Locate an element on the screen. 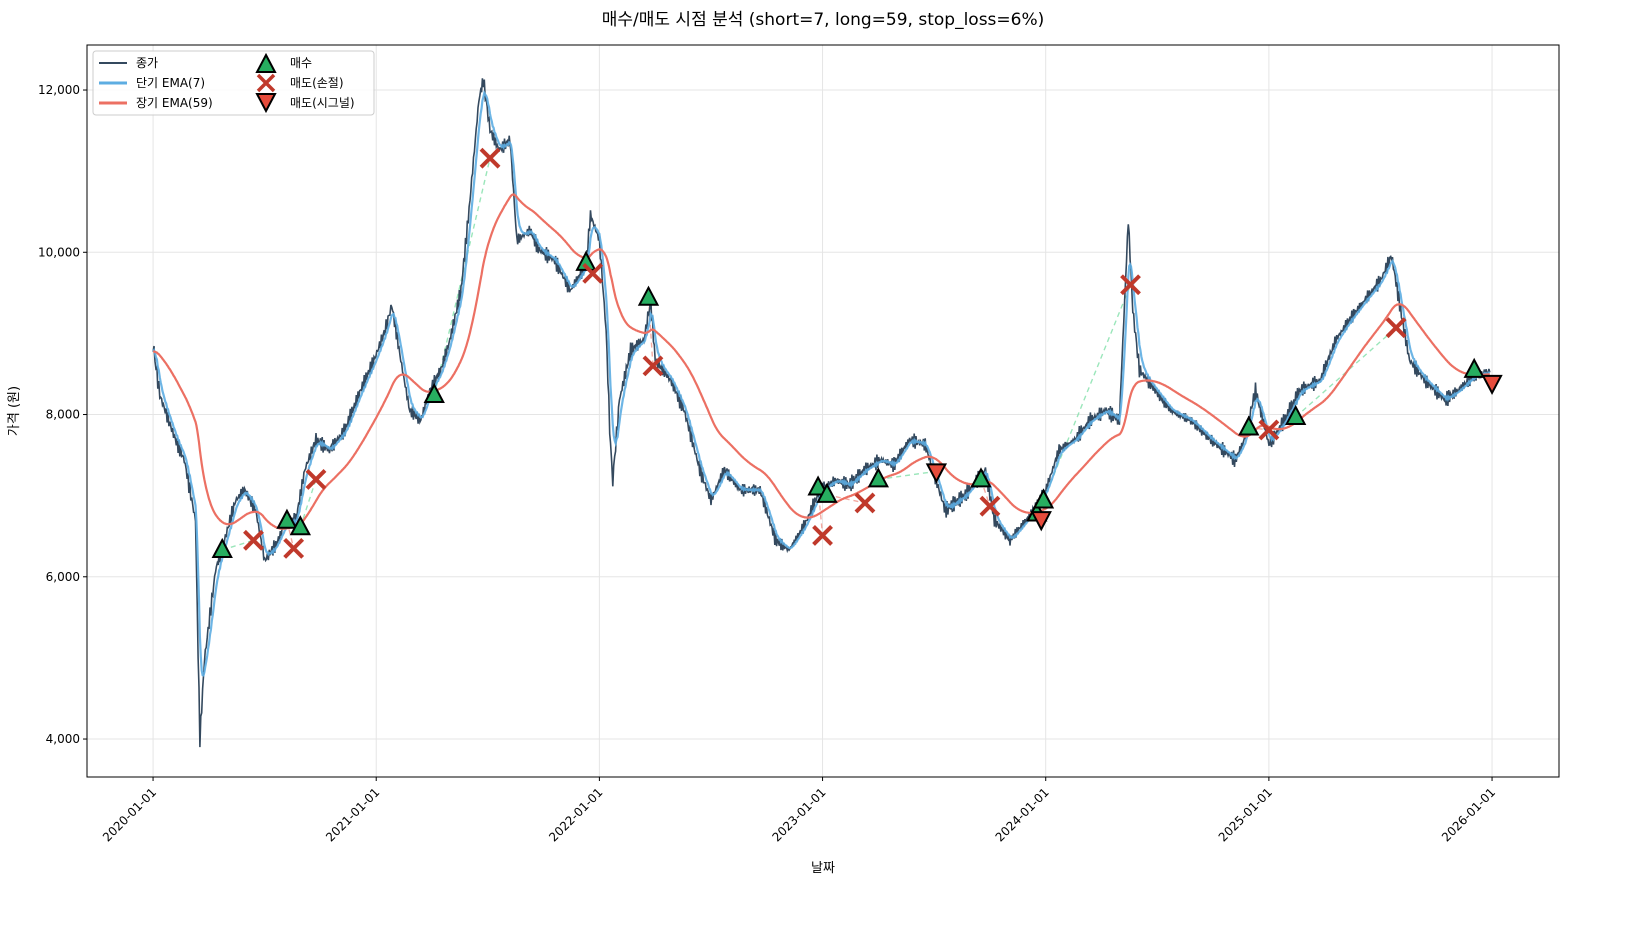 This screenshot has height=934, width=1650. y-tick-label: 12,000 is located at coordinates (59, 90).